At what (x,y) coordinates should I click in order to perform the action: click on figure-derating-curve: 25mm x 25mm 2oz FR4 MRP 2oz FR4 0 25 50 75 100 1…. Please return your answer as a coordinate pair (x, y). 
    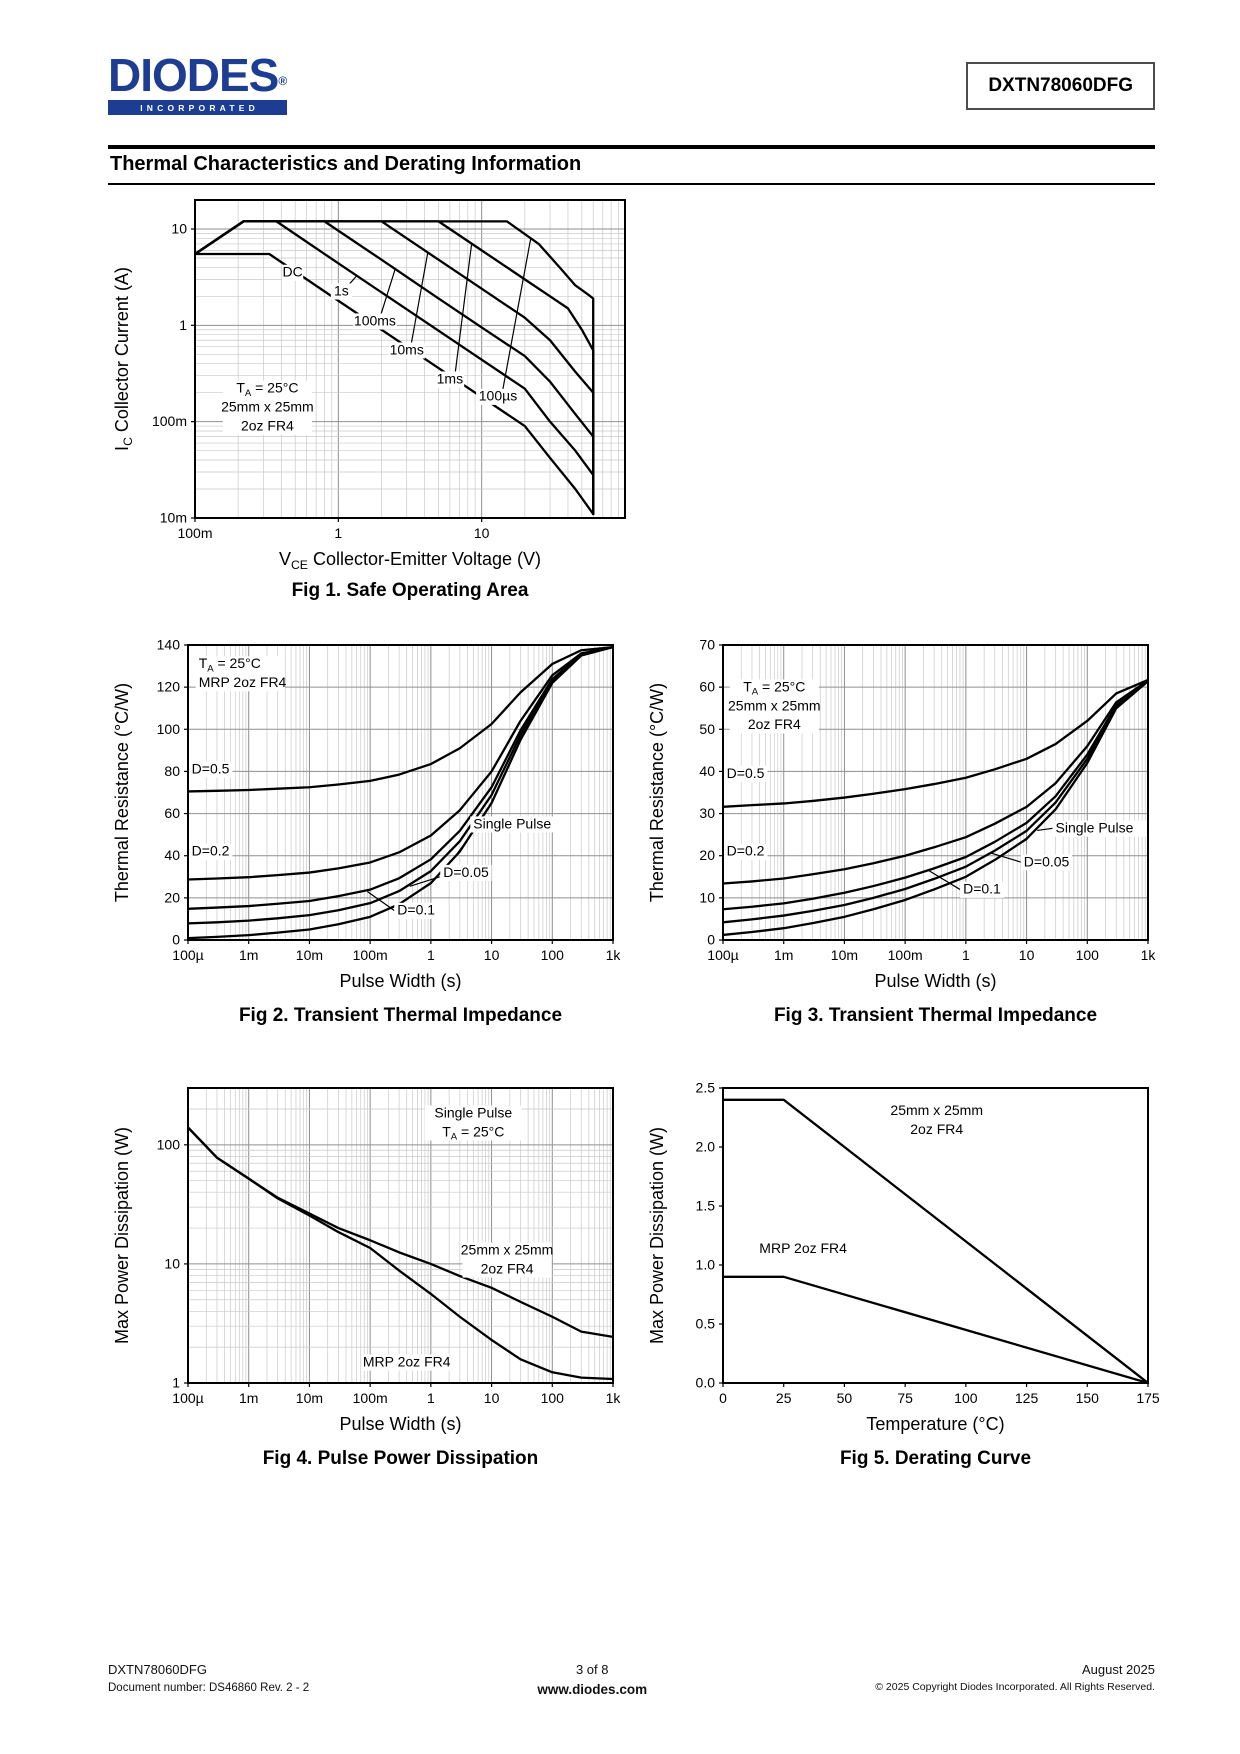
    Looking at the image, I should click on (902, 1274).